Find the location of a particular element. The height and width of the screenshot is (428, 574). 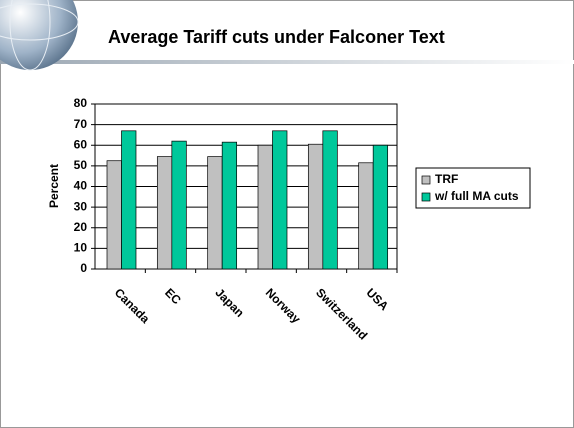

y-tick-label: 60 is located at coordinates (81, 144).